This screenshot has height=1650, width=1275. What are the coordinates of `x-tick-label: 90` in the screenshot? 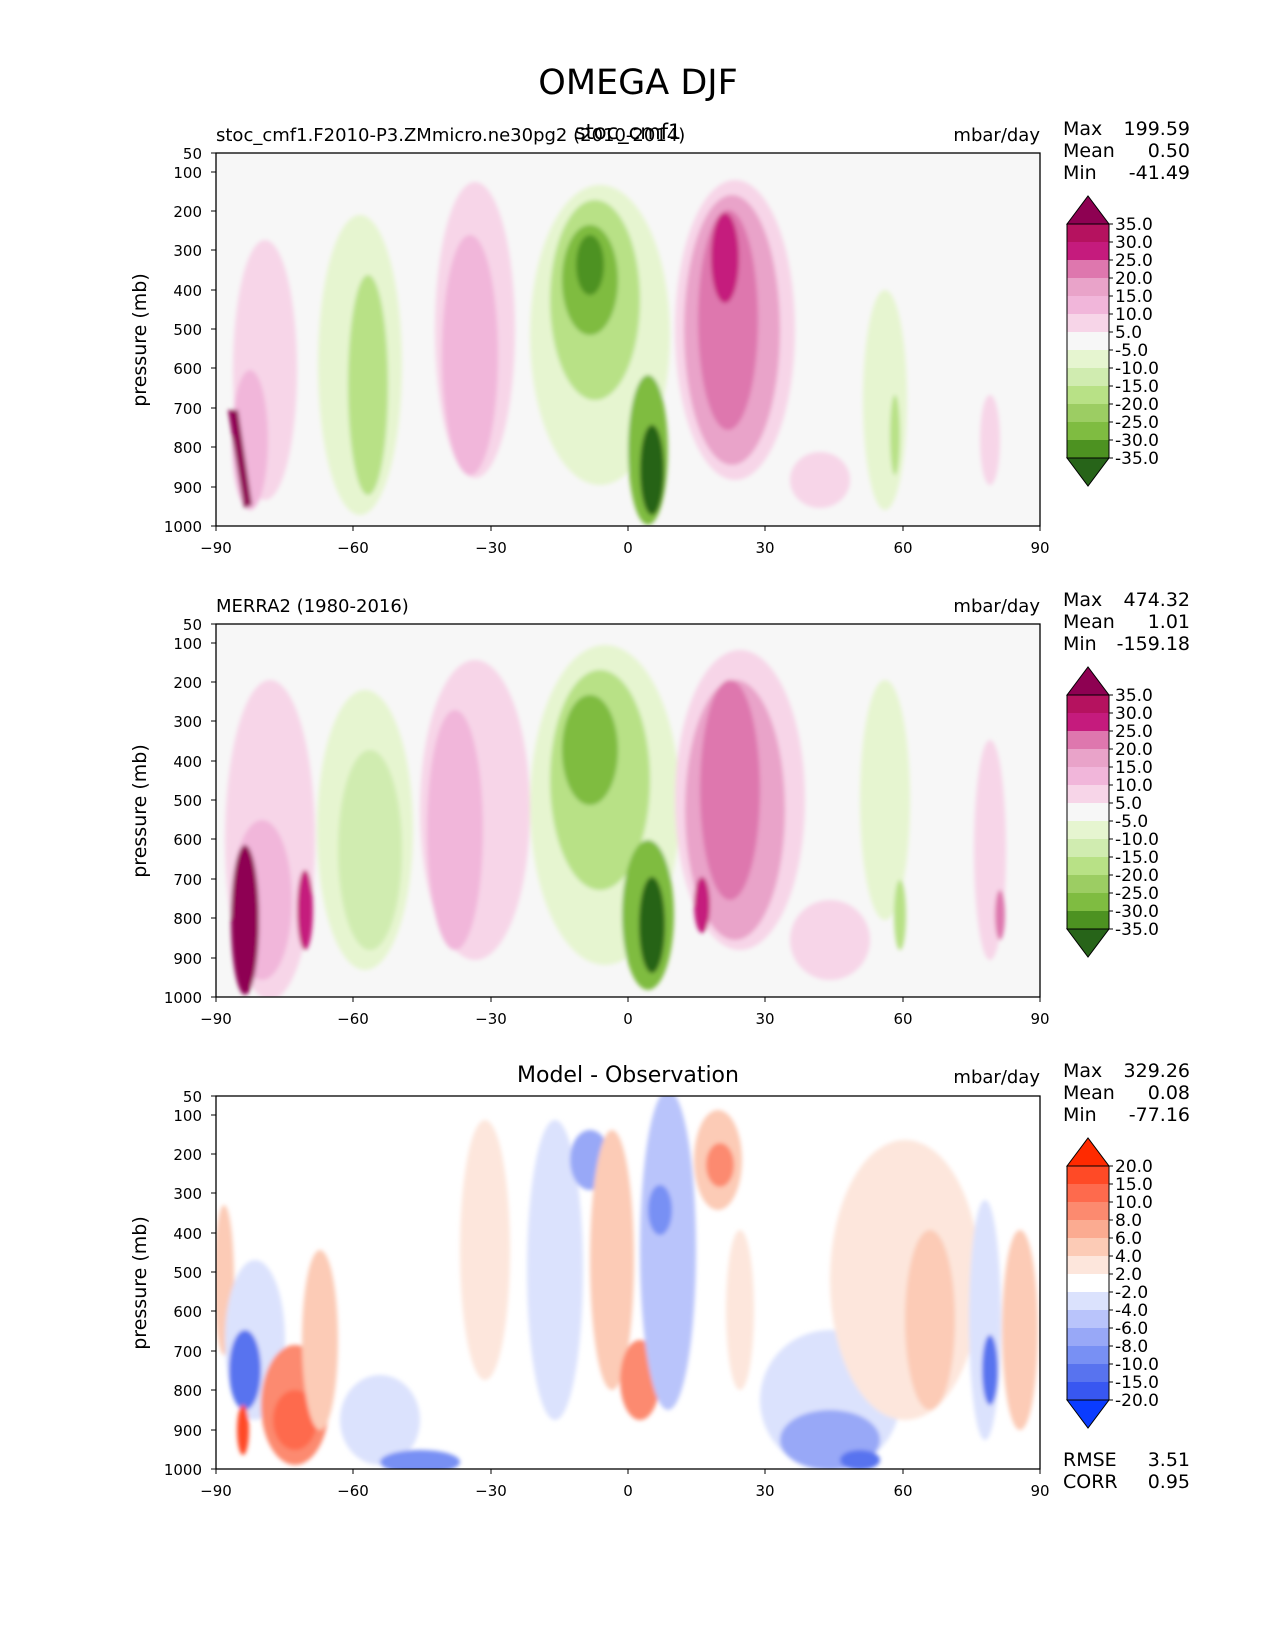 It's located at (1039, 1019).